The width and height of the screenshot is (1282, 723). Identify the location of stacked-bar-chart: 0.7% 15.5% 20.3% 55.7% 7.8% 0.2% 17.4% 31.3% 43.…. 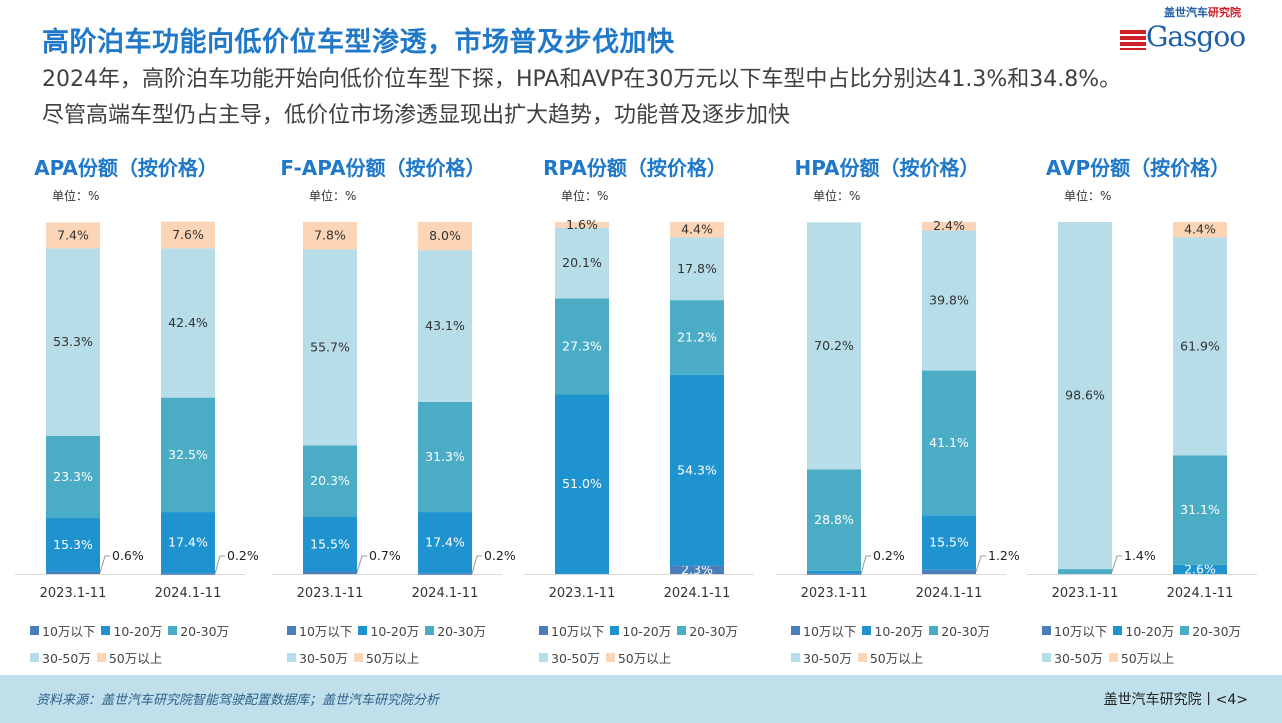
(394, 398).